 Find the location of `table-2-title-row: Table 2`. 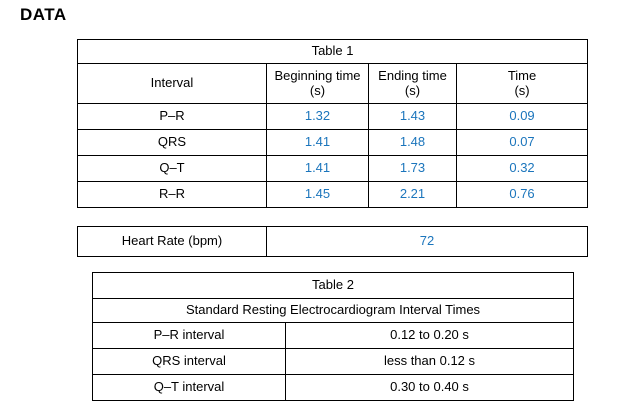

table-2-title-row: Table 2 is located at coordinates (333, 285).